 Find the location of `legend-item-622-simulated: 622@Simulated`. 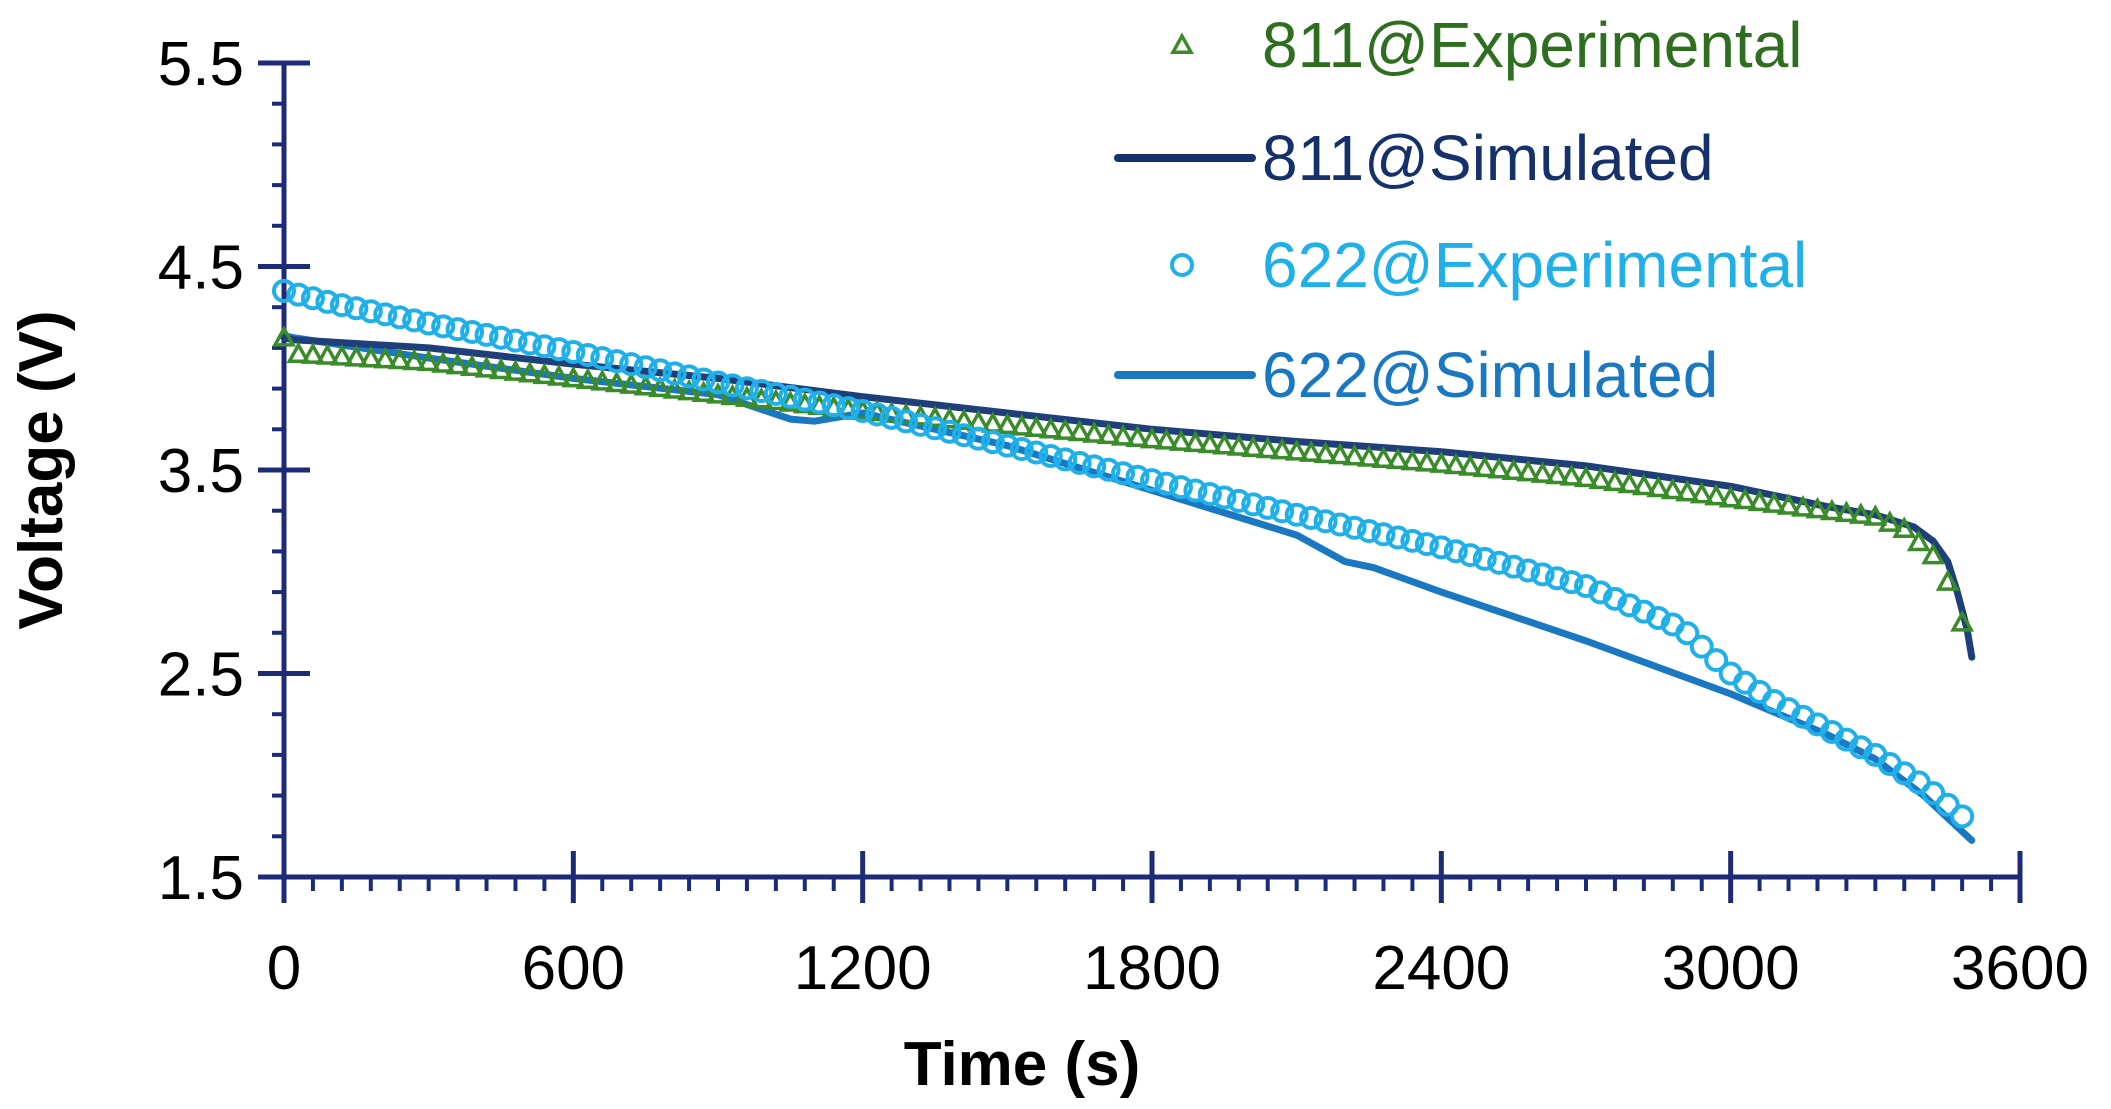

legend-item-622-simulated: 622@Simulated is located at coordinates (1416, 375).